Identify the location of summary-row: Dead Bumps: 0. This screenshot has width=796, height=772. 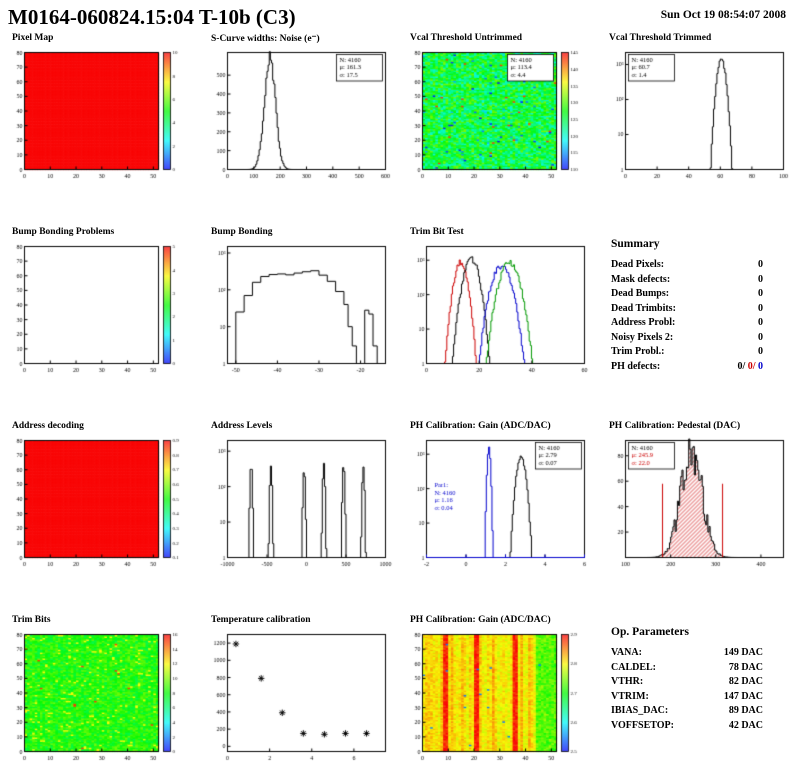
(687, 293).